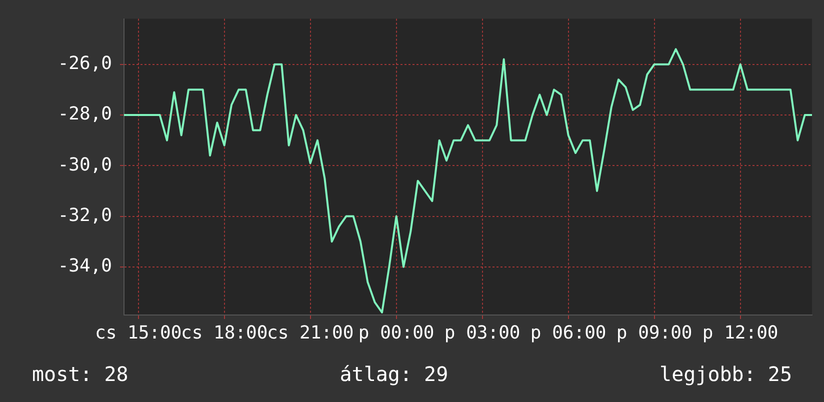  I want to click on x-tick-label: cs 21:00, so click(310, 333).